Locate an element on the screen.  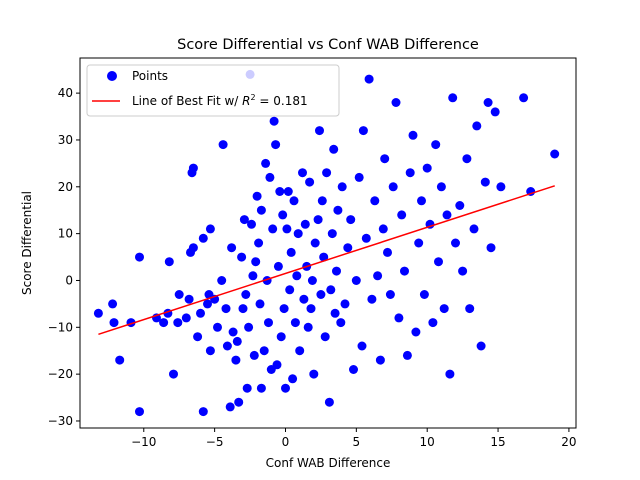
y-tick-label: 20 is located at coordinates (65, 187).